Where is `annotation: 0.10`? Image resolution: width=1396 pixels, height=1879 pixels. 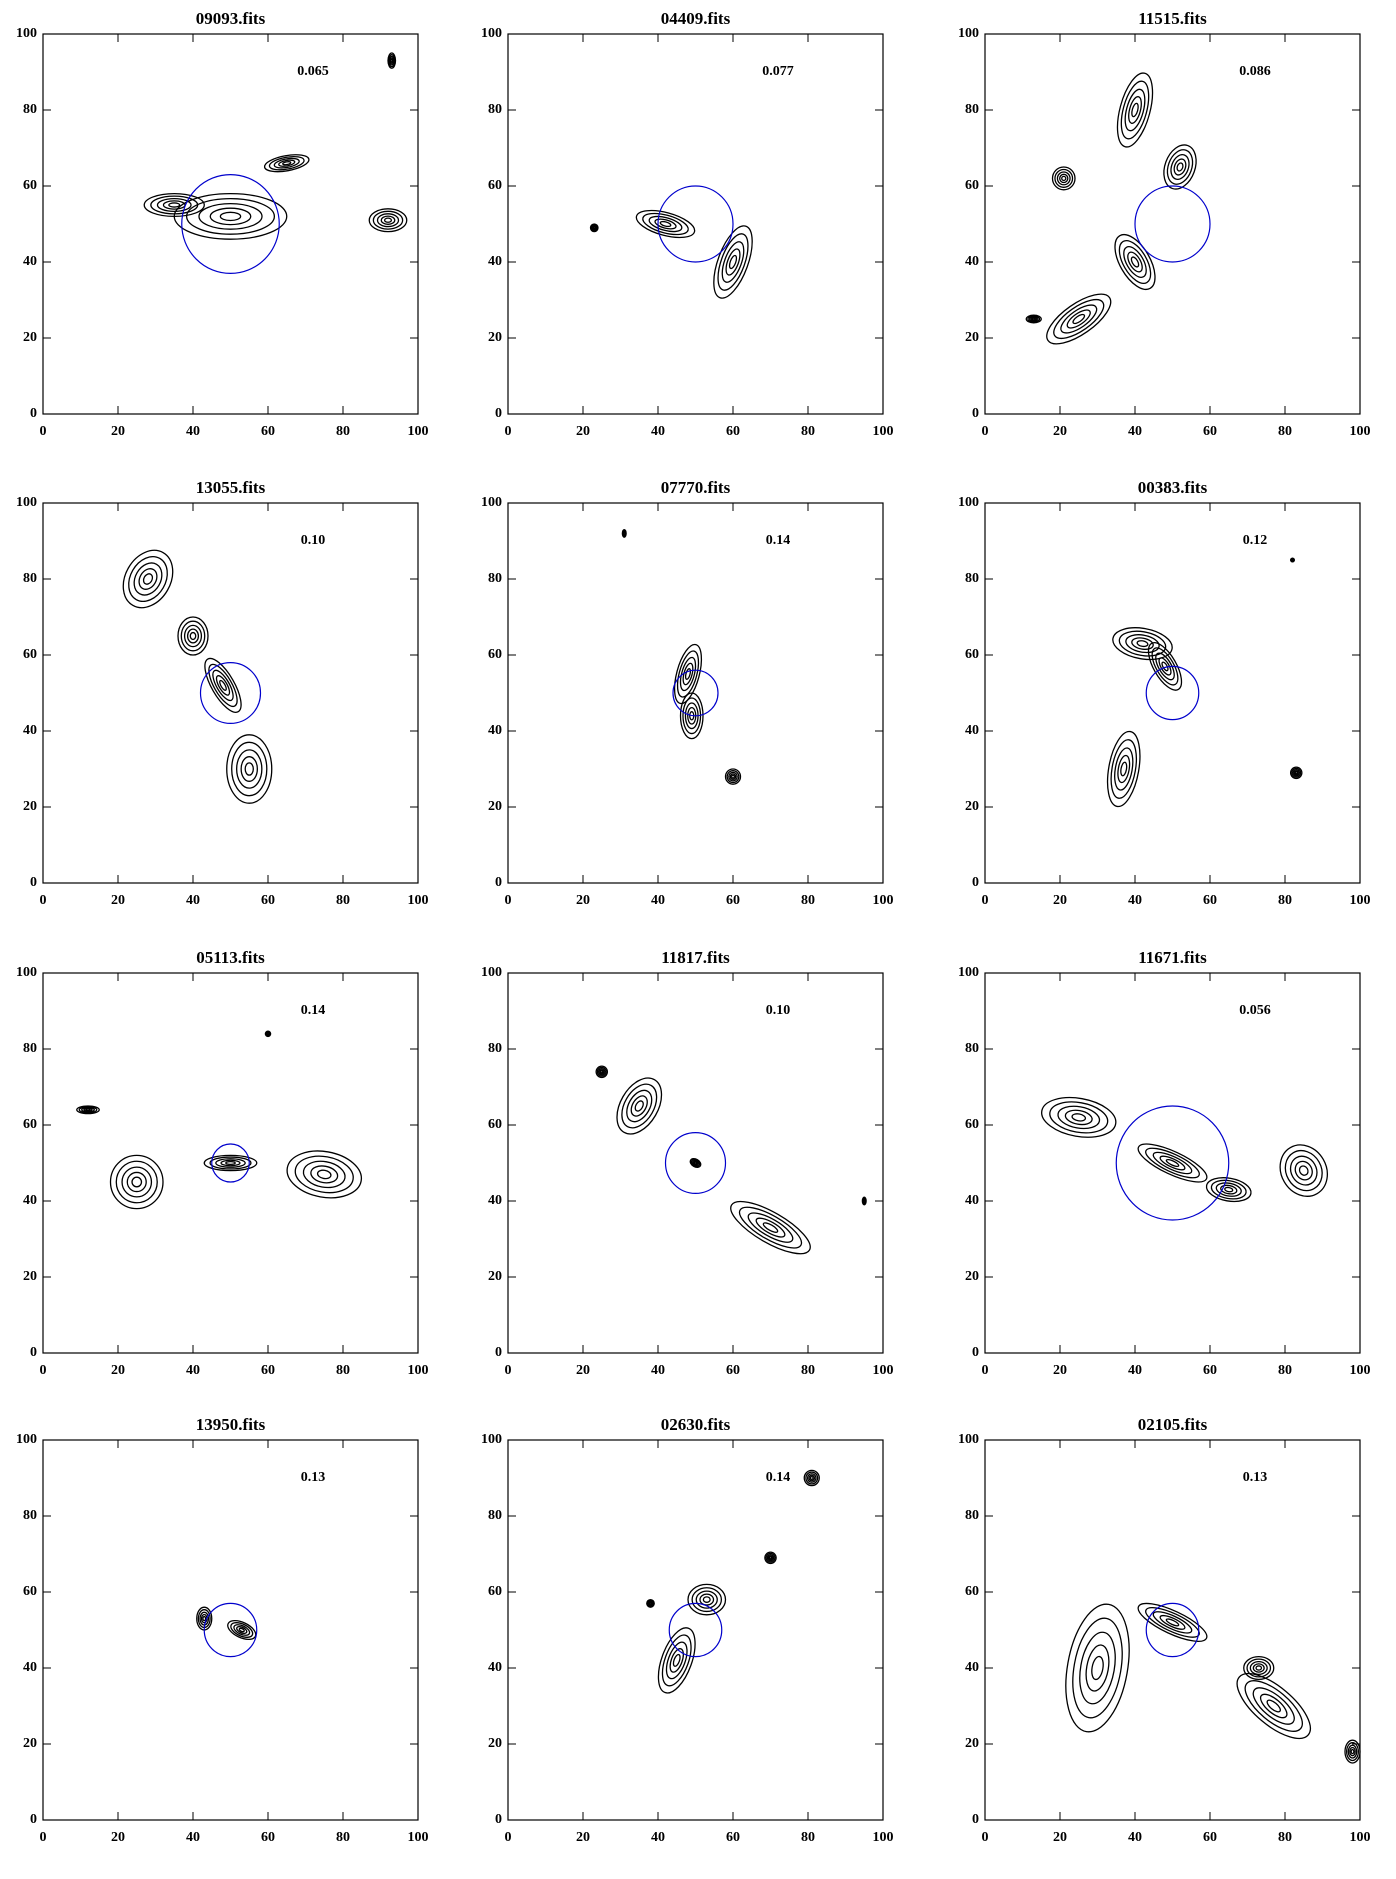 annotation: 0.10 is located at coordinates (778, 1010).